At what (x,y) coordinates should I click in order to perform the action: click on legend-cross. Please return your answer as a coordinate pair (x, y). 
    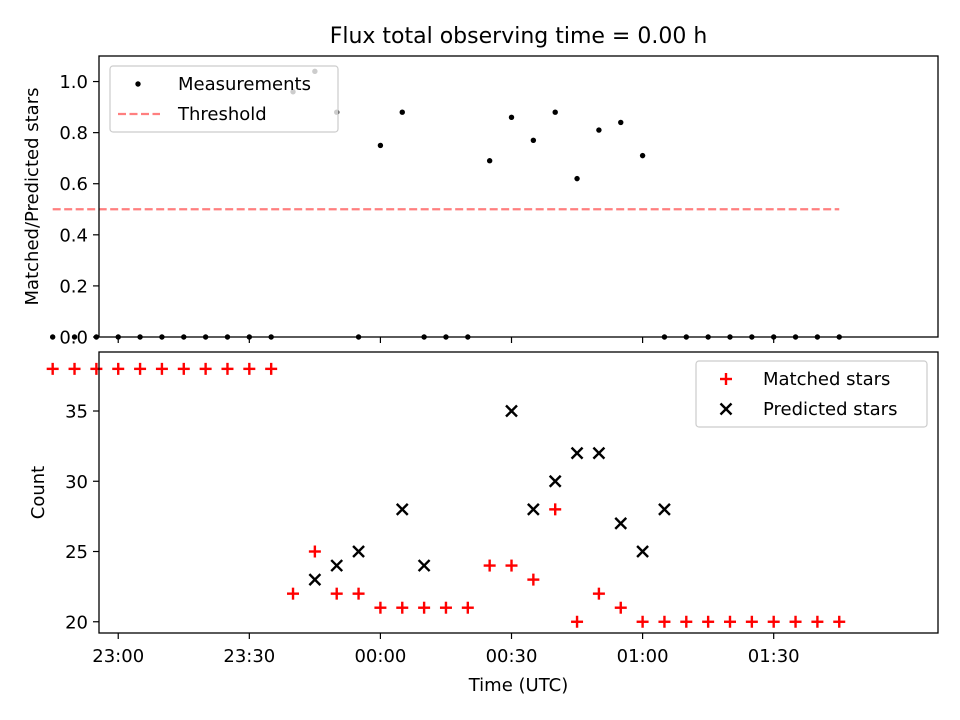
    Looking at the image, I should click on (726, 409).